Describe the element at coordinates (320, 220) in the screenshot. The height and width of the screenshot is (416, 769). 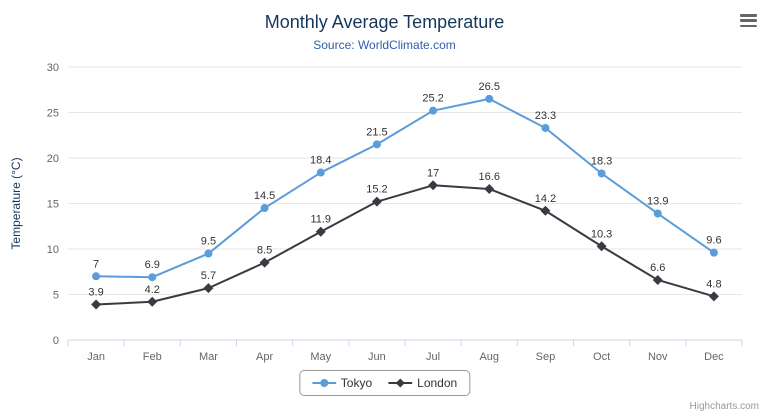
I see `data-label: 11.9` at that location.